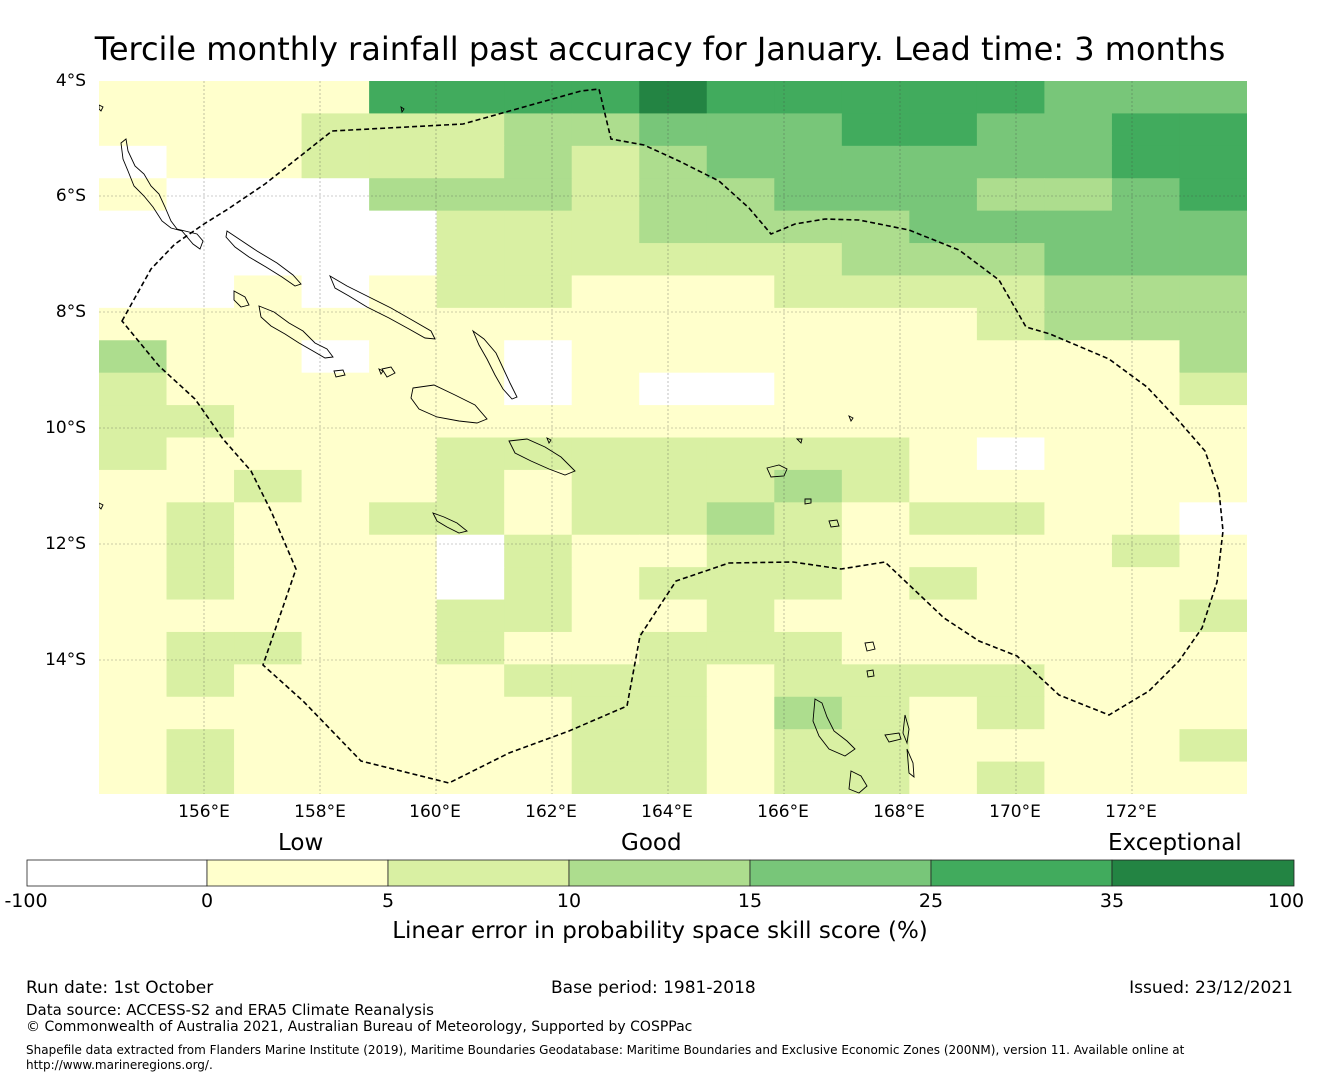  What do you see at coordinates (569, 901) in the screenshot?
I see `colorbar-tick-10: 10` at bounding box center [569, 901].